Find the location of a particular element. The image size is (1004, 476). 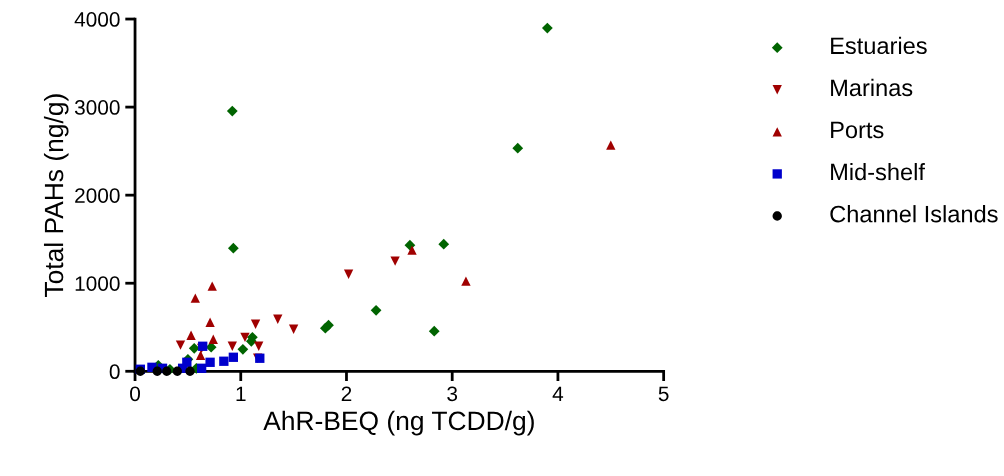

legend-label: Estuaries is located at coordinates (879, 45).